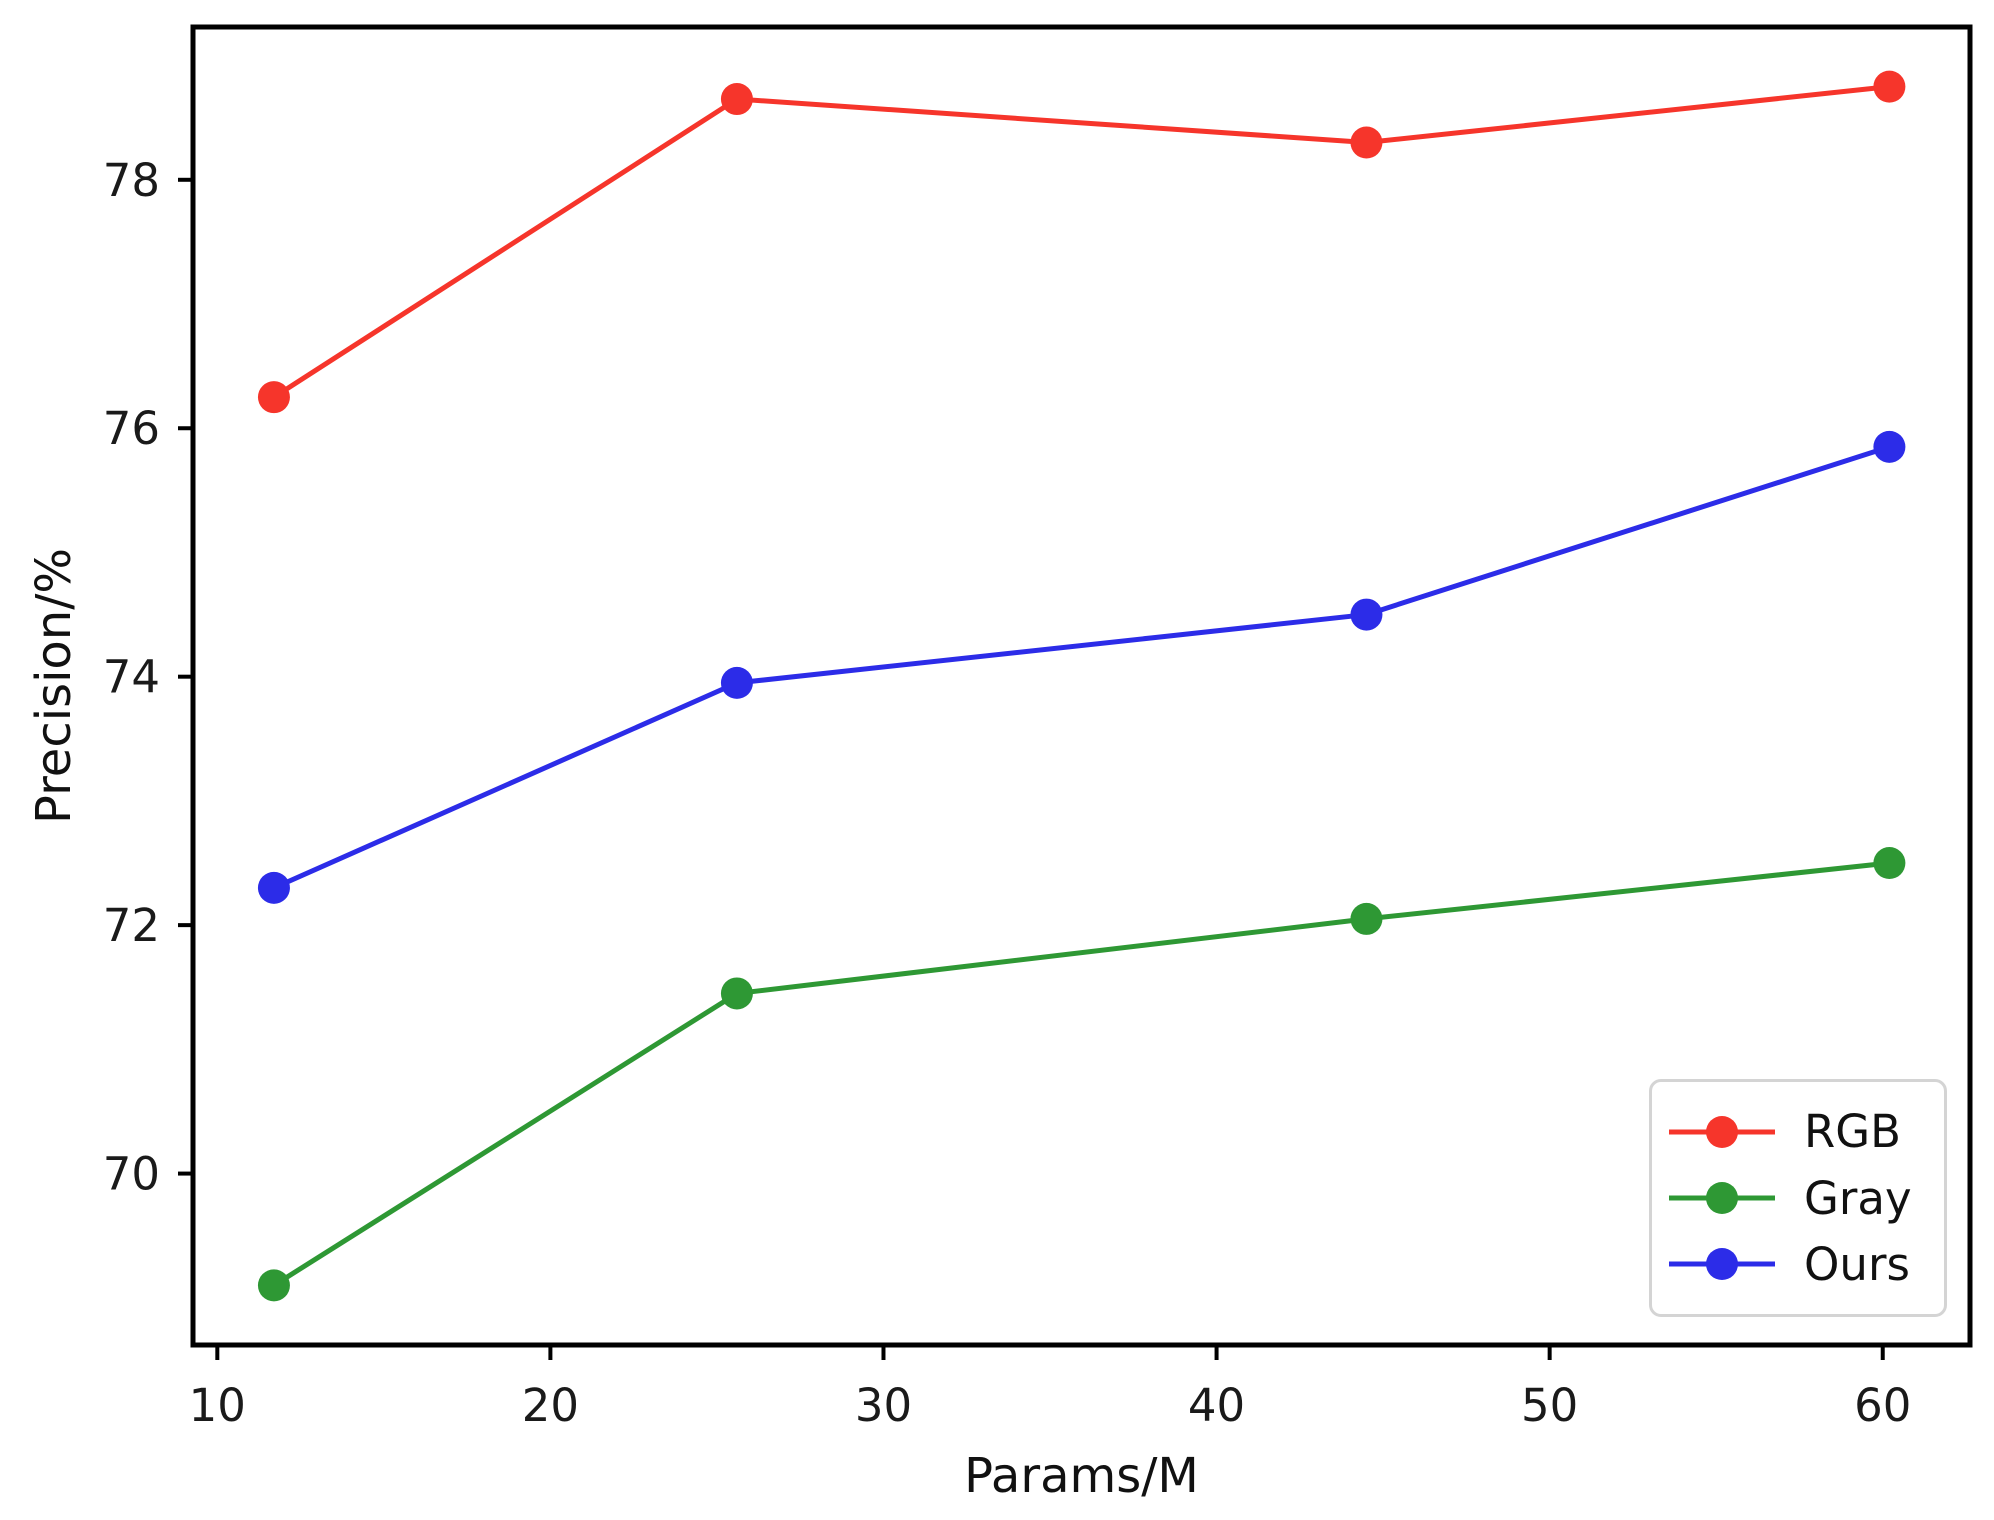 The image size is (1994, 1520). I want to click on x-tick-label: 10, so click(217, 1405).